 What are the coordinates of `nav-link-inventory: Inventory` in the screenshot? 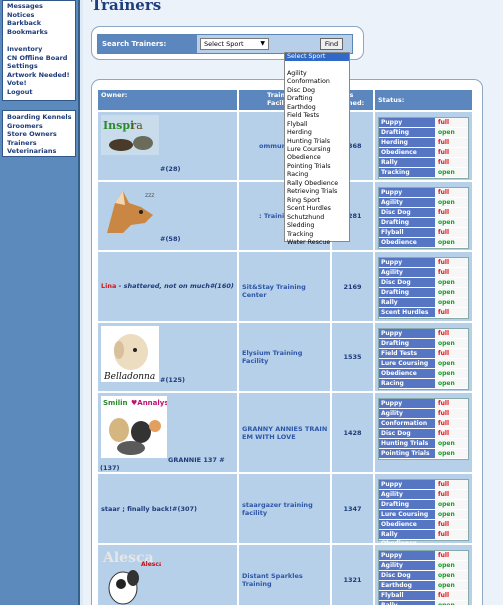 It's located at (25, 48).